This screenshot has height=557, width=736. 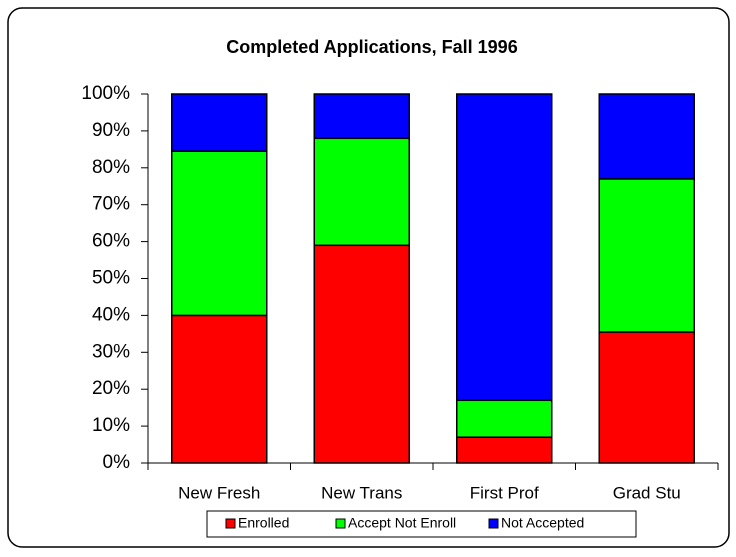 I want to click on x-tick-label: New Trans, so click(x=361, y=492).